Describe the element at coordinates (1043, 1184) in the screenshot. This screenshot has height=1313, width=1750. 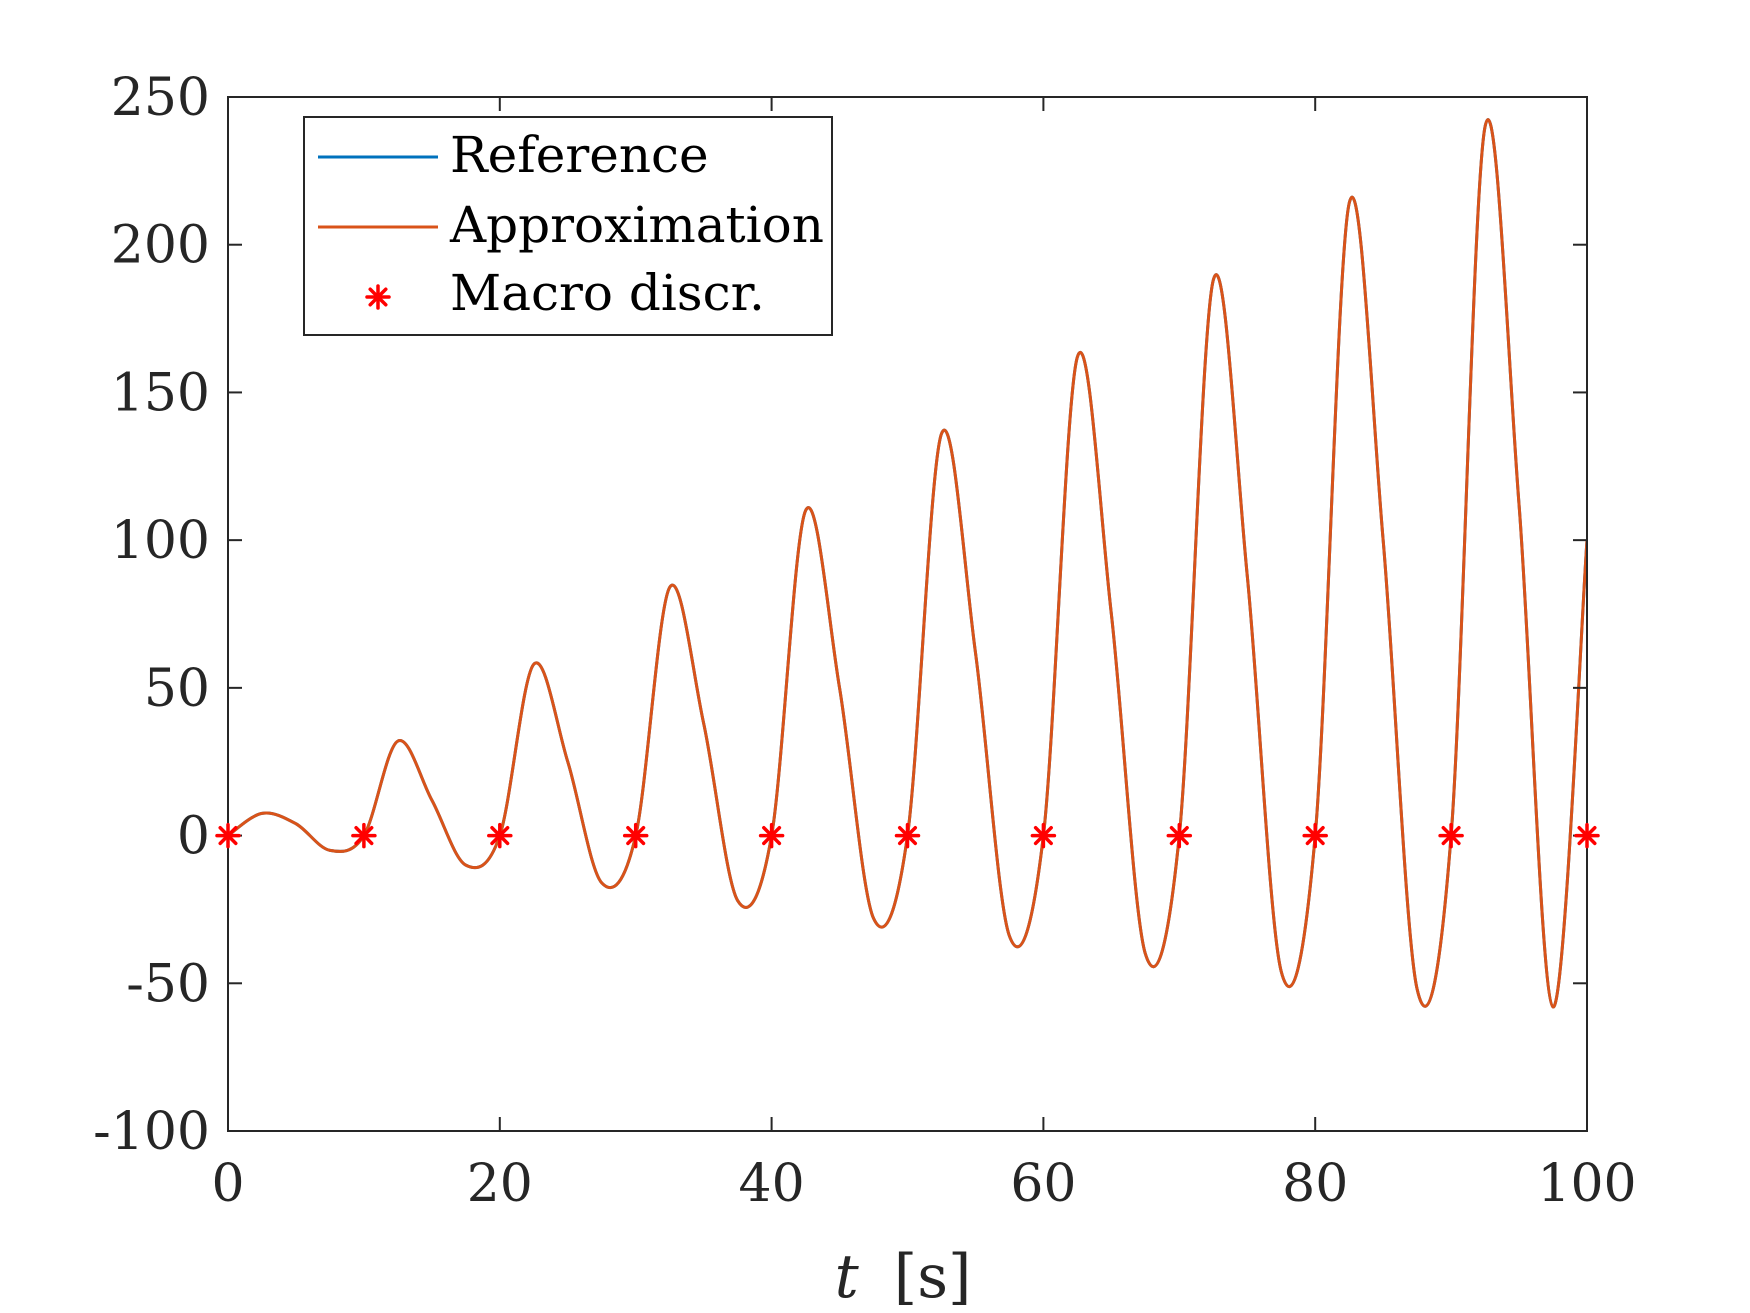
I see `x-tick-label: 60` at that location.